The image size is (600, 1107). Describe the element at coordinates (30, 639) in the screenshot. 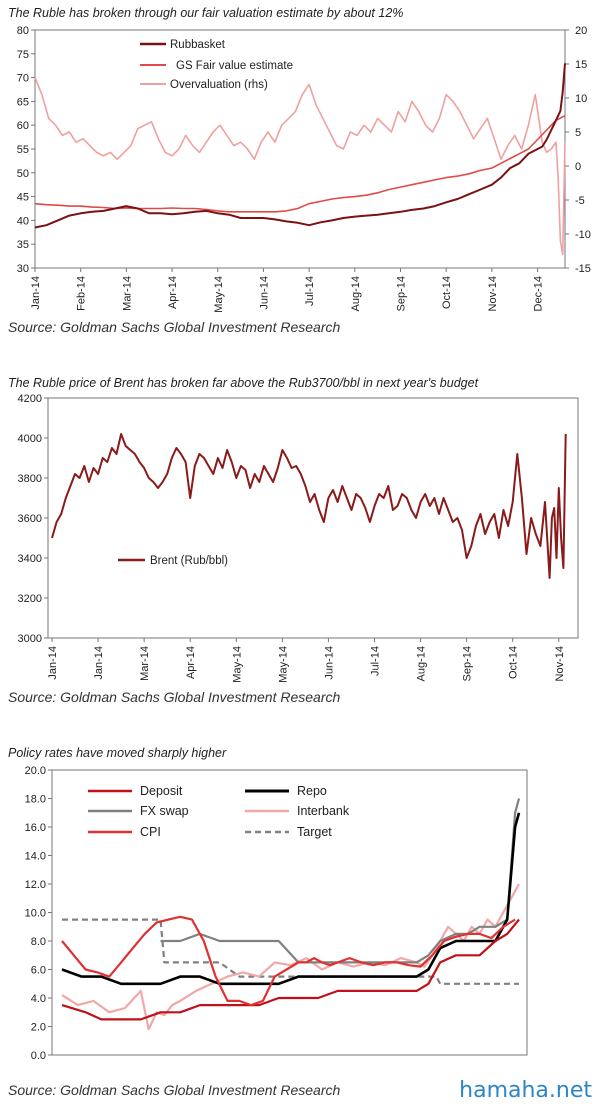

I see `chart2-ytick-label: 3000` at that location.